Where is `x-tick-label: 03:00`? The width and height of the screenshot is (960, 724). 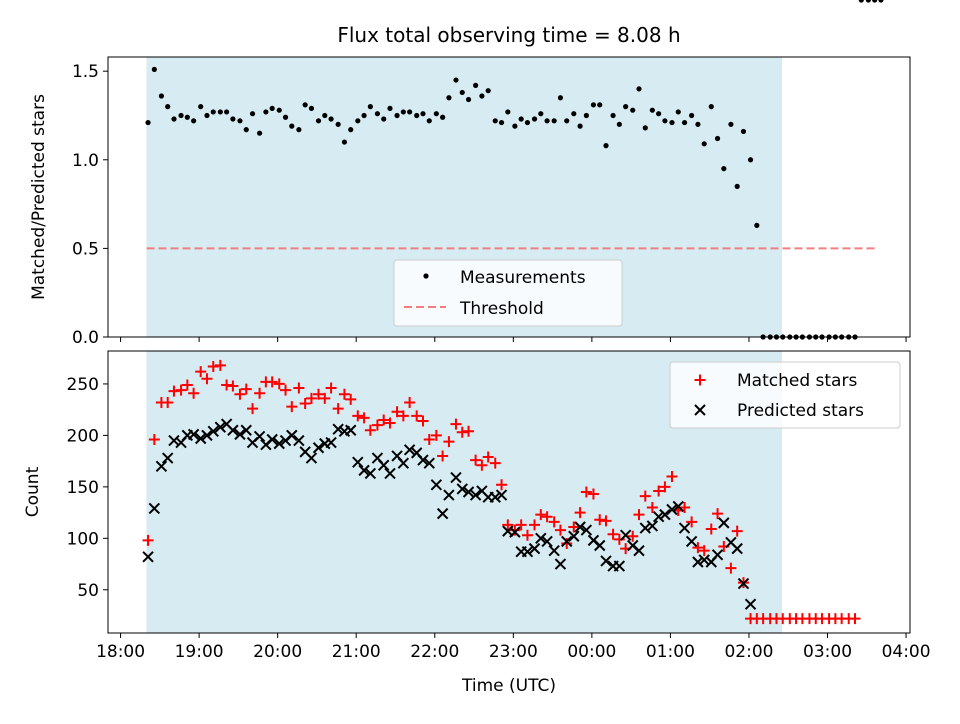 x-tick-label: 03:00 is located at coordinates (827, 652).